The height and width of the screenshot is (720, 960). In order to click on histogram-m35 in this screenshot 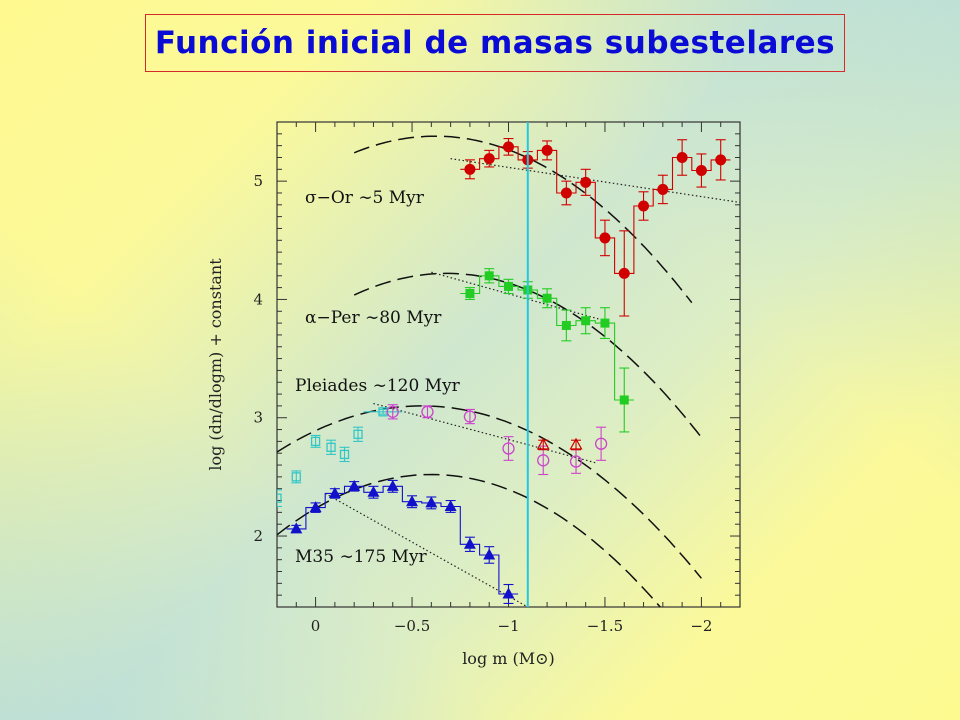, I will do `click(402, 540)`.